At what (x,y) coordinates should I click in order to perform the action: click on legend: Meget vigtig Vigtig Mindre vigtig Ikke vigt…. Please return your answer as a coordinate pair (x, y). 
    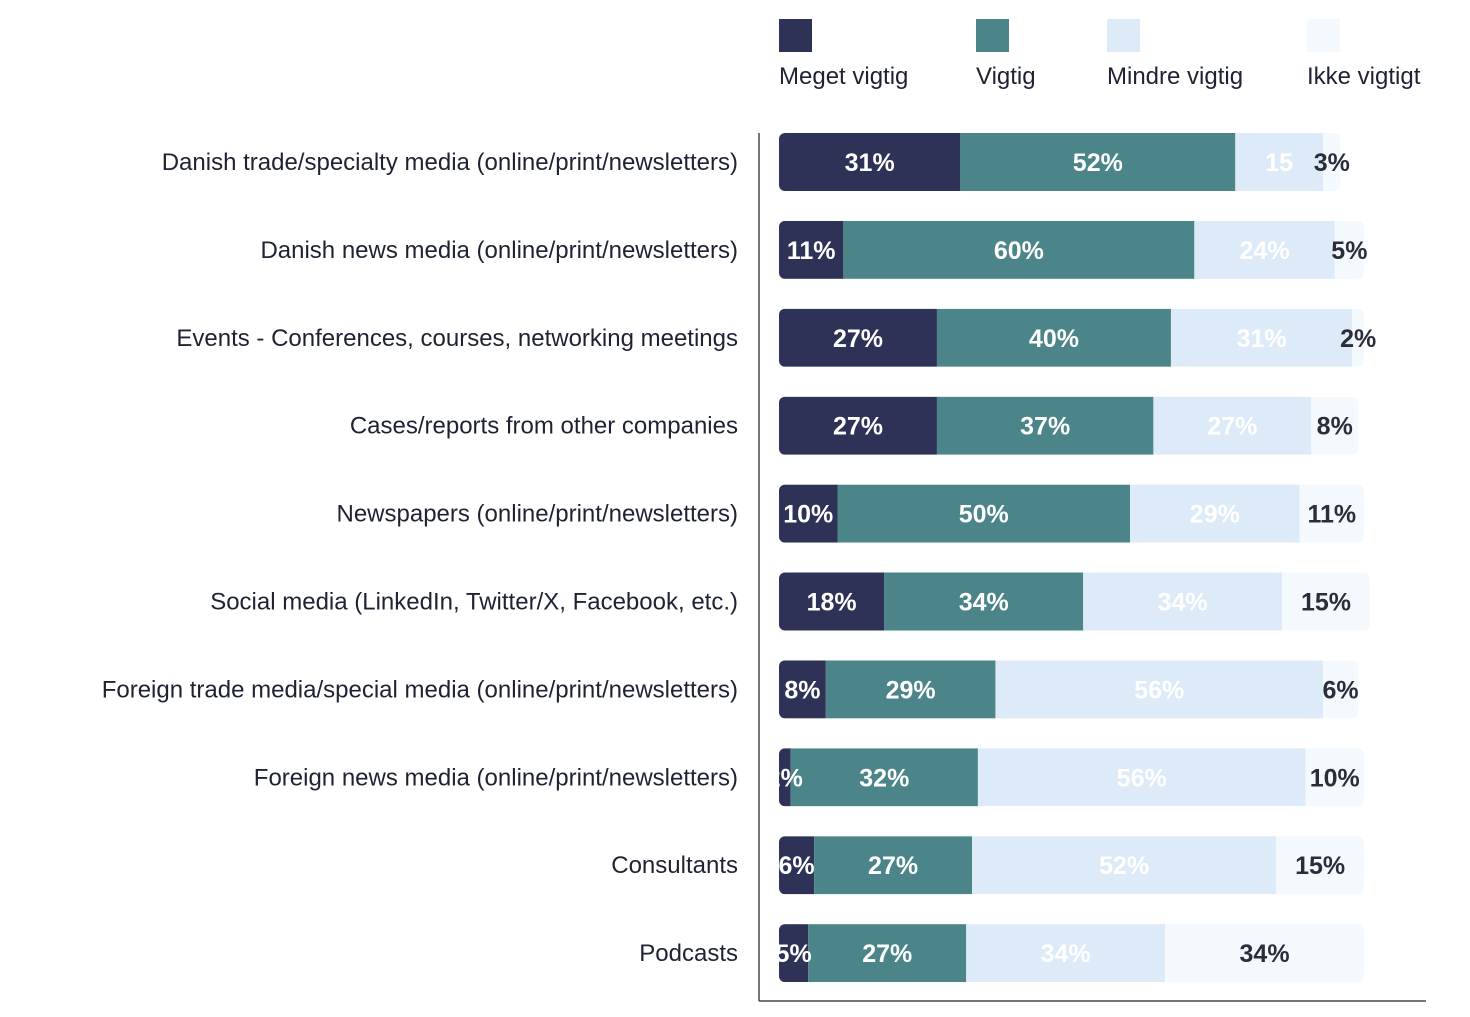
    Looking at the image, I should click on (1100, 54).